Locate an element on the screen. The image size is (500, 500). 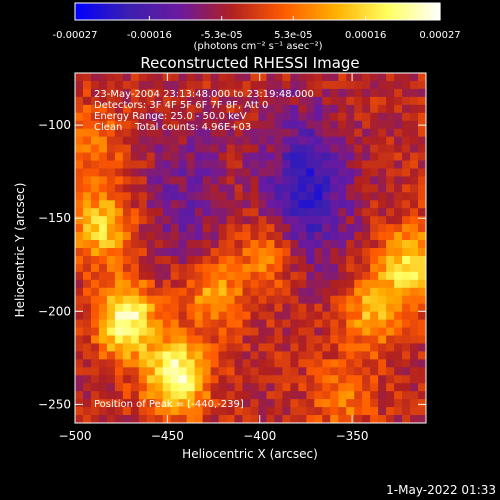
y-axis-label: Heliocentric Y (arcsec) is located at coordinates (20, 250).